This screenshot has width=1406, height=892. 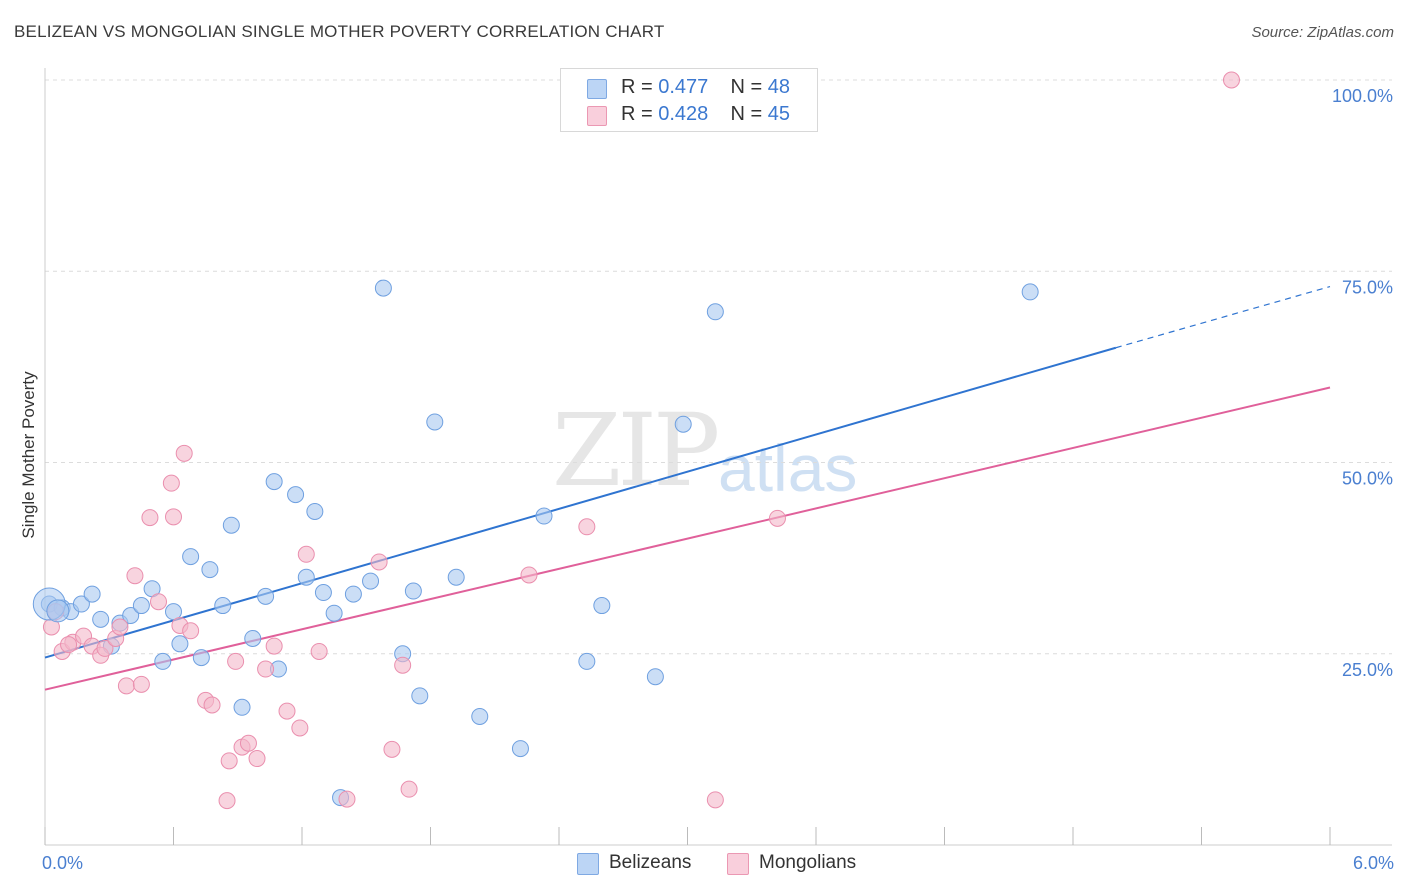 What do you see at coordinates (62, 863) in the screenshot?
I see `x-tick-label: 0.0%` at bounding box center [62, 863].